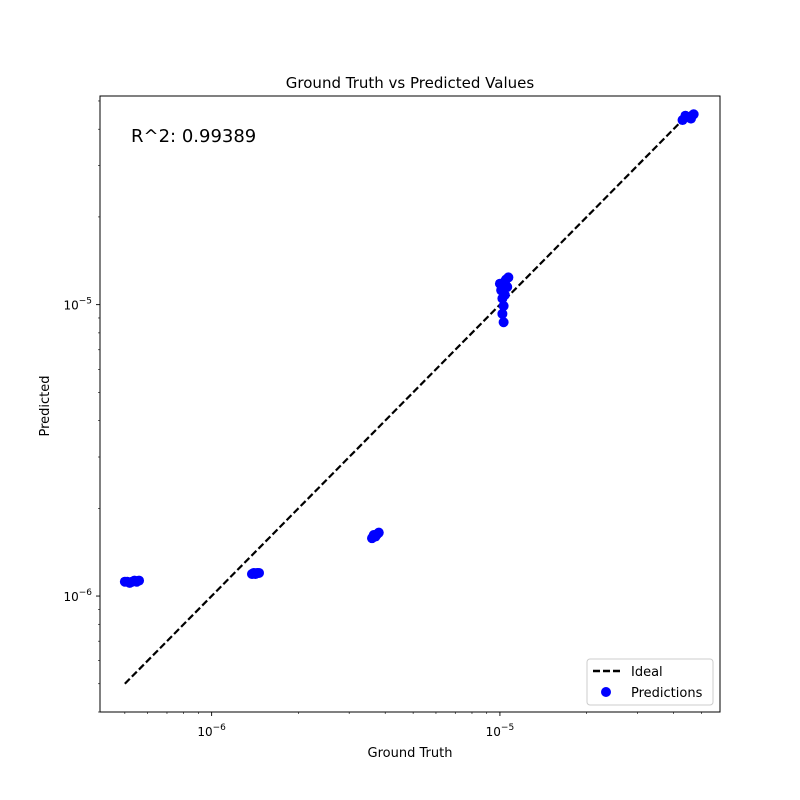  Describe the element at coordinates (45, 405) in the screenshot. I see `y-axis-label: Predicted` at that location.